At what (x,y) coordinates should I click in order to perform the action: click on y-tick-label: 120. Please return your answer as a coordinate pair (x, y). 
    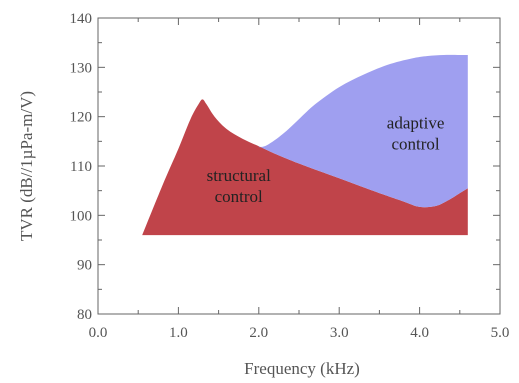
    Looking at the image, I should click on (81, 118).